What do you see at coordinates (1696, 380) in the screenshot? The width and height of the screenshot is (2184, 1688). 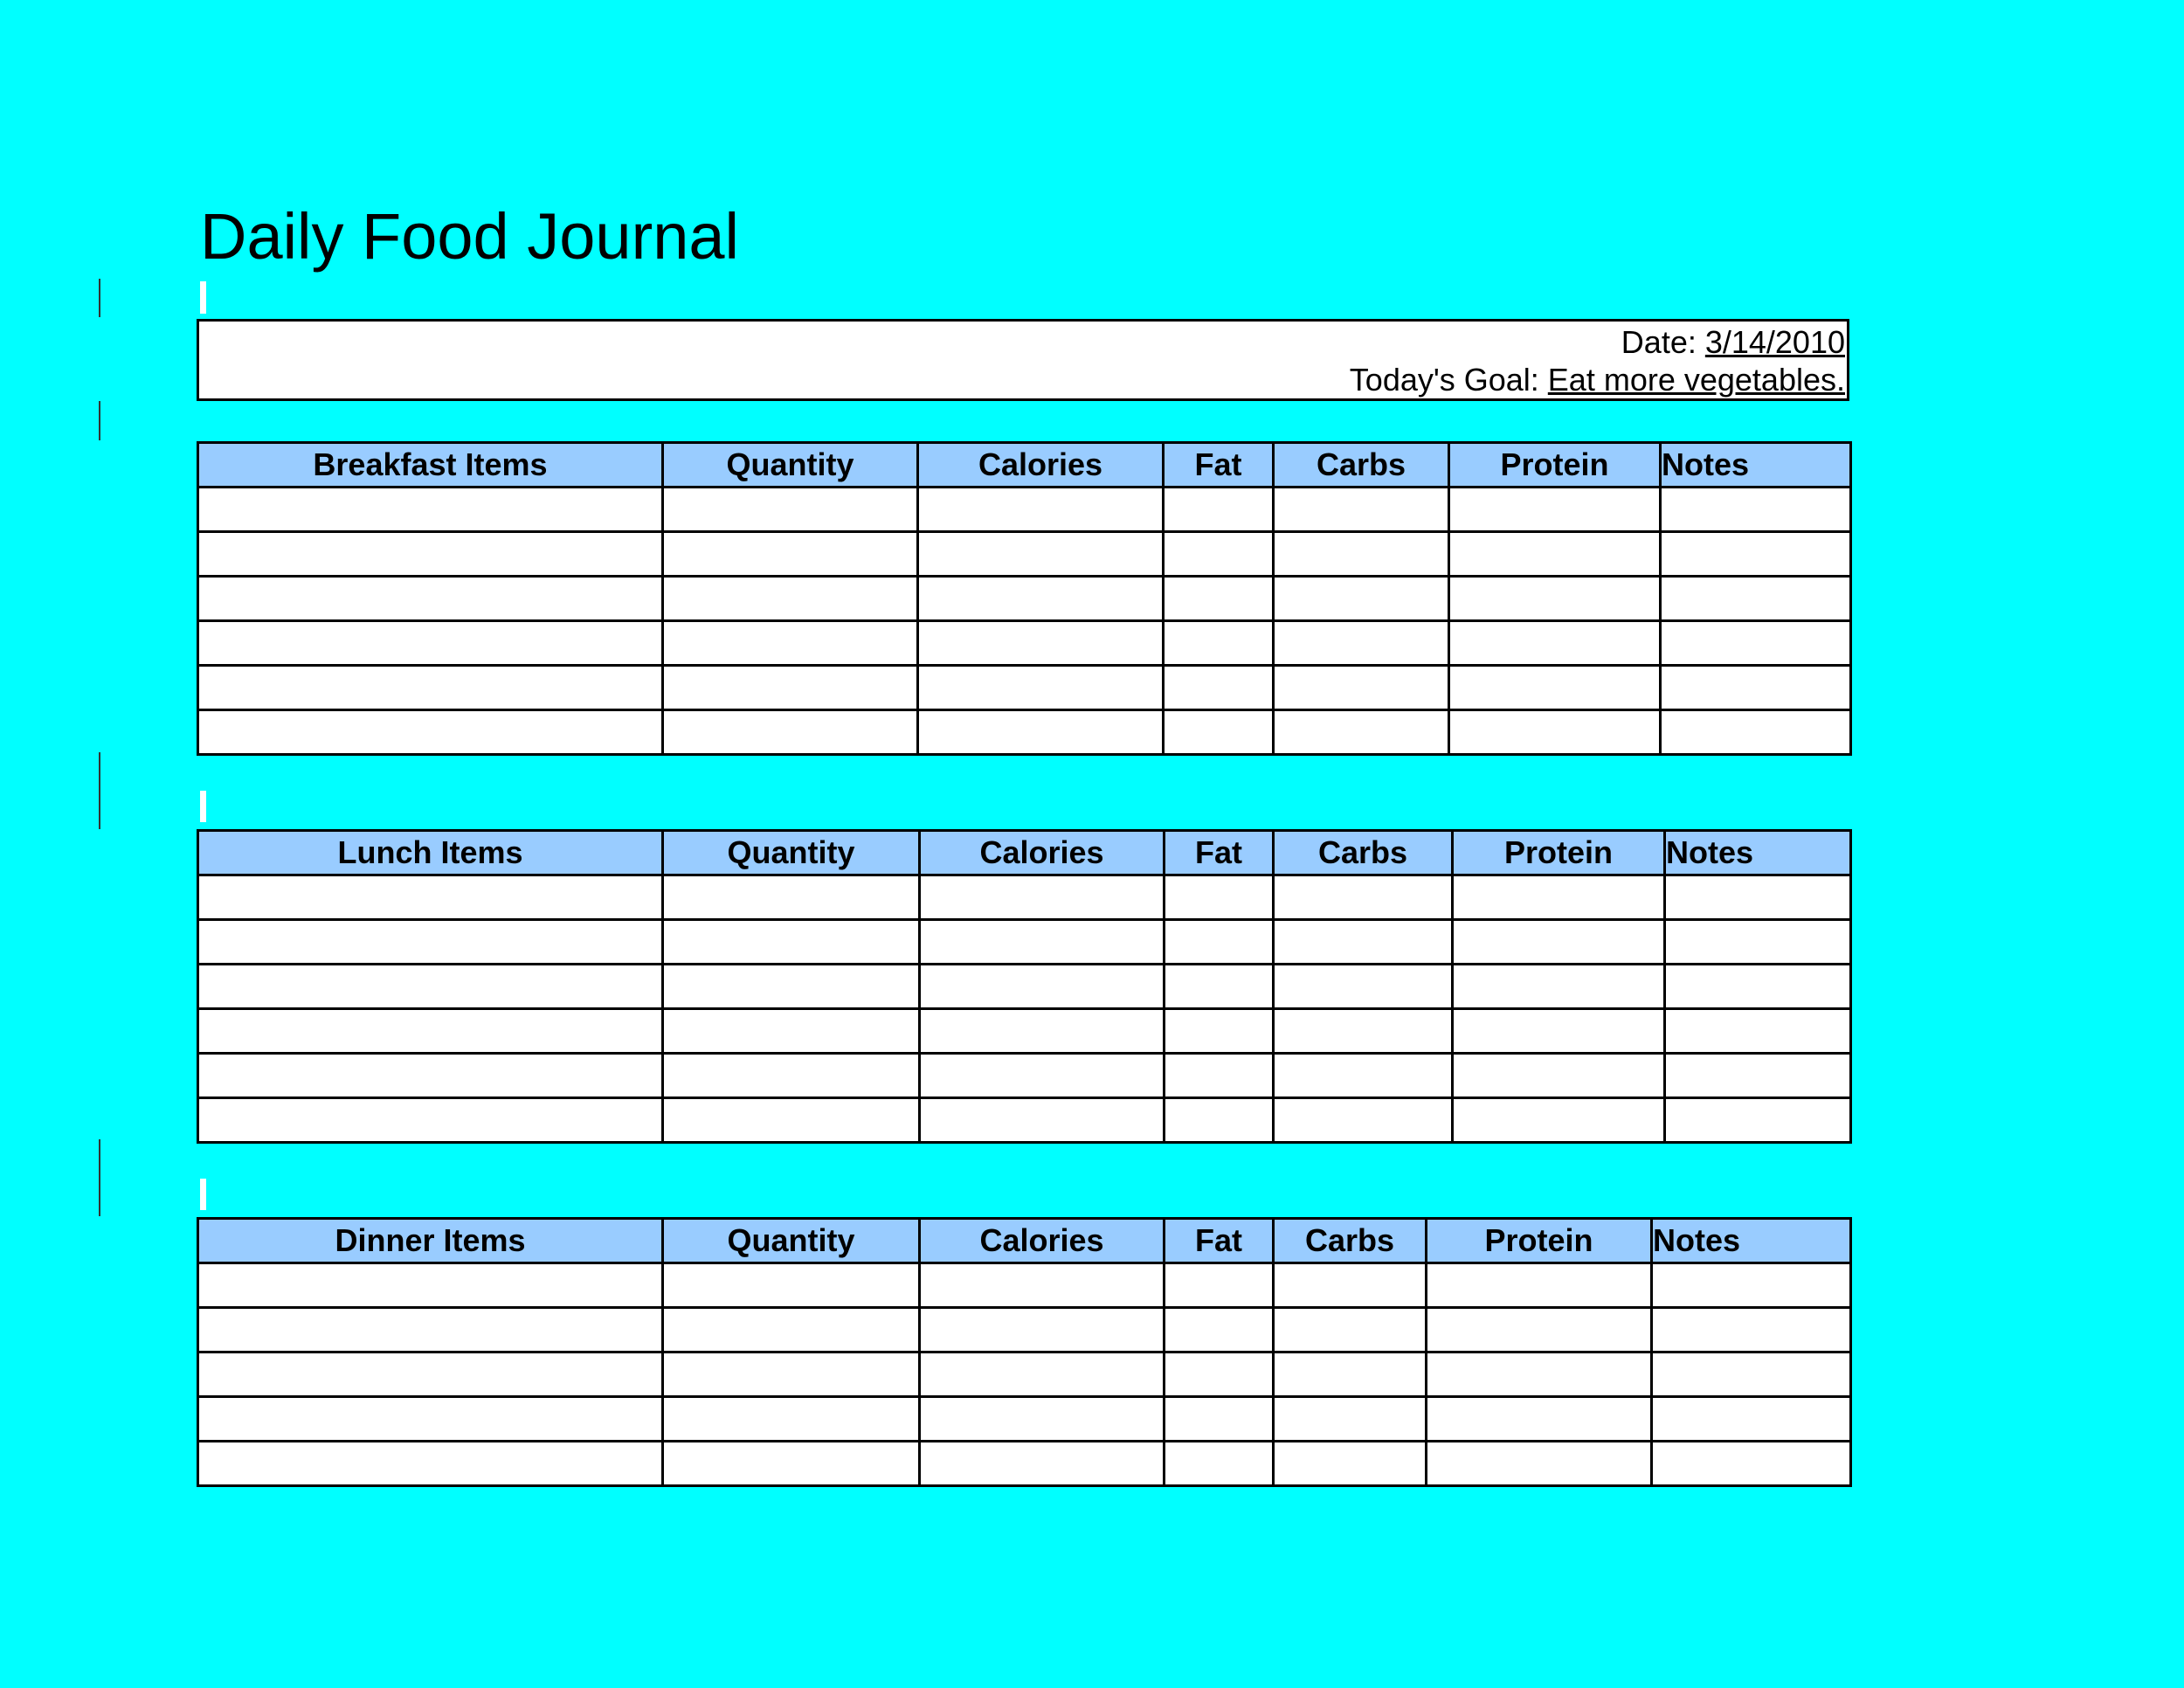 I see `goal-value: Eat more vegetables.` at bounding box center [1696, 380].